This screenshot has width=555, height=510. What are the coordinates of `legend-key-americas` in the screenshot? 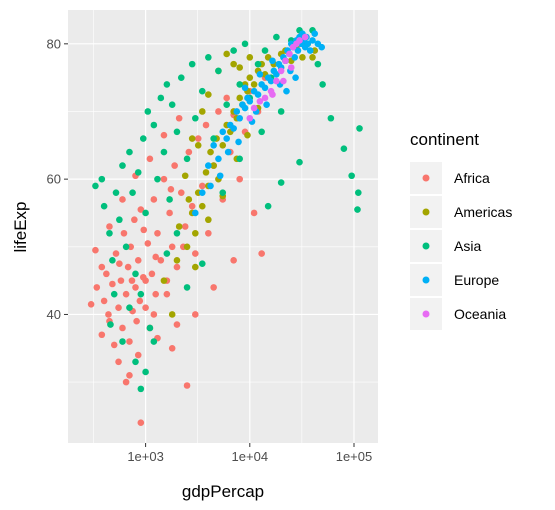 It's located at (426, 212).